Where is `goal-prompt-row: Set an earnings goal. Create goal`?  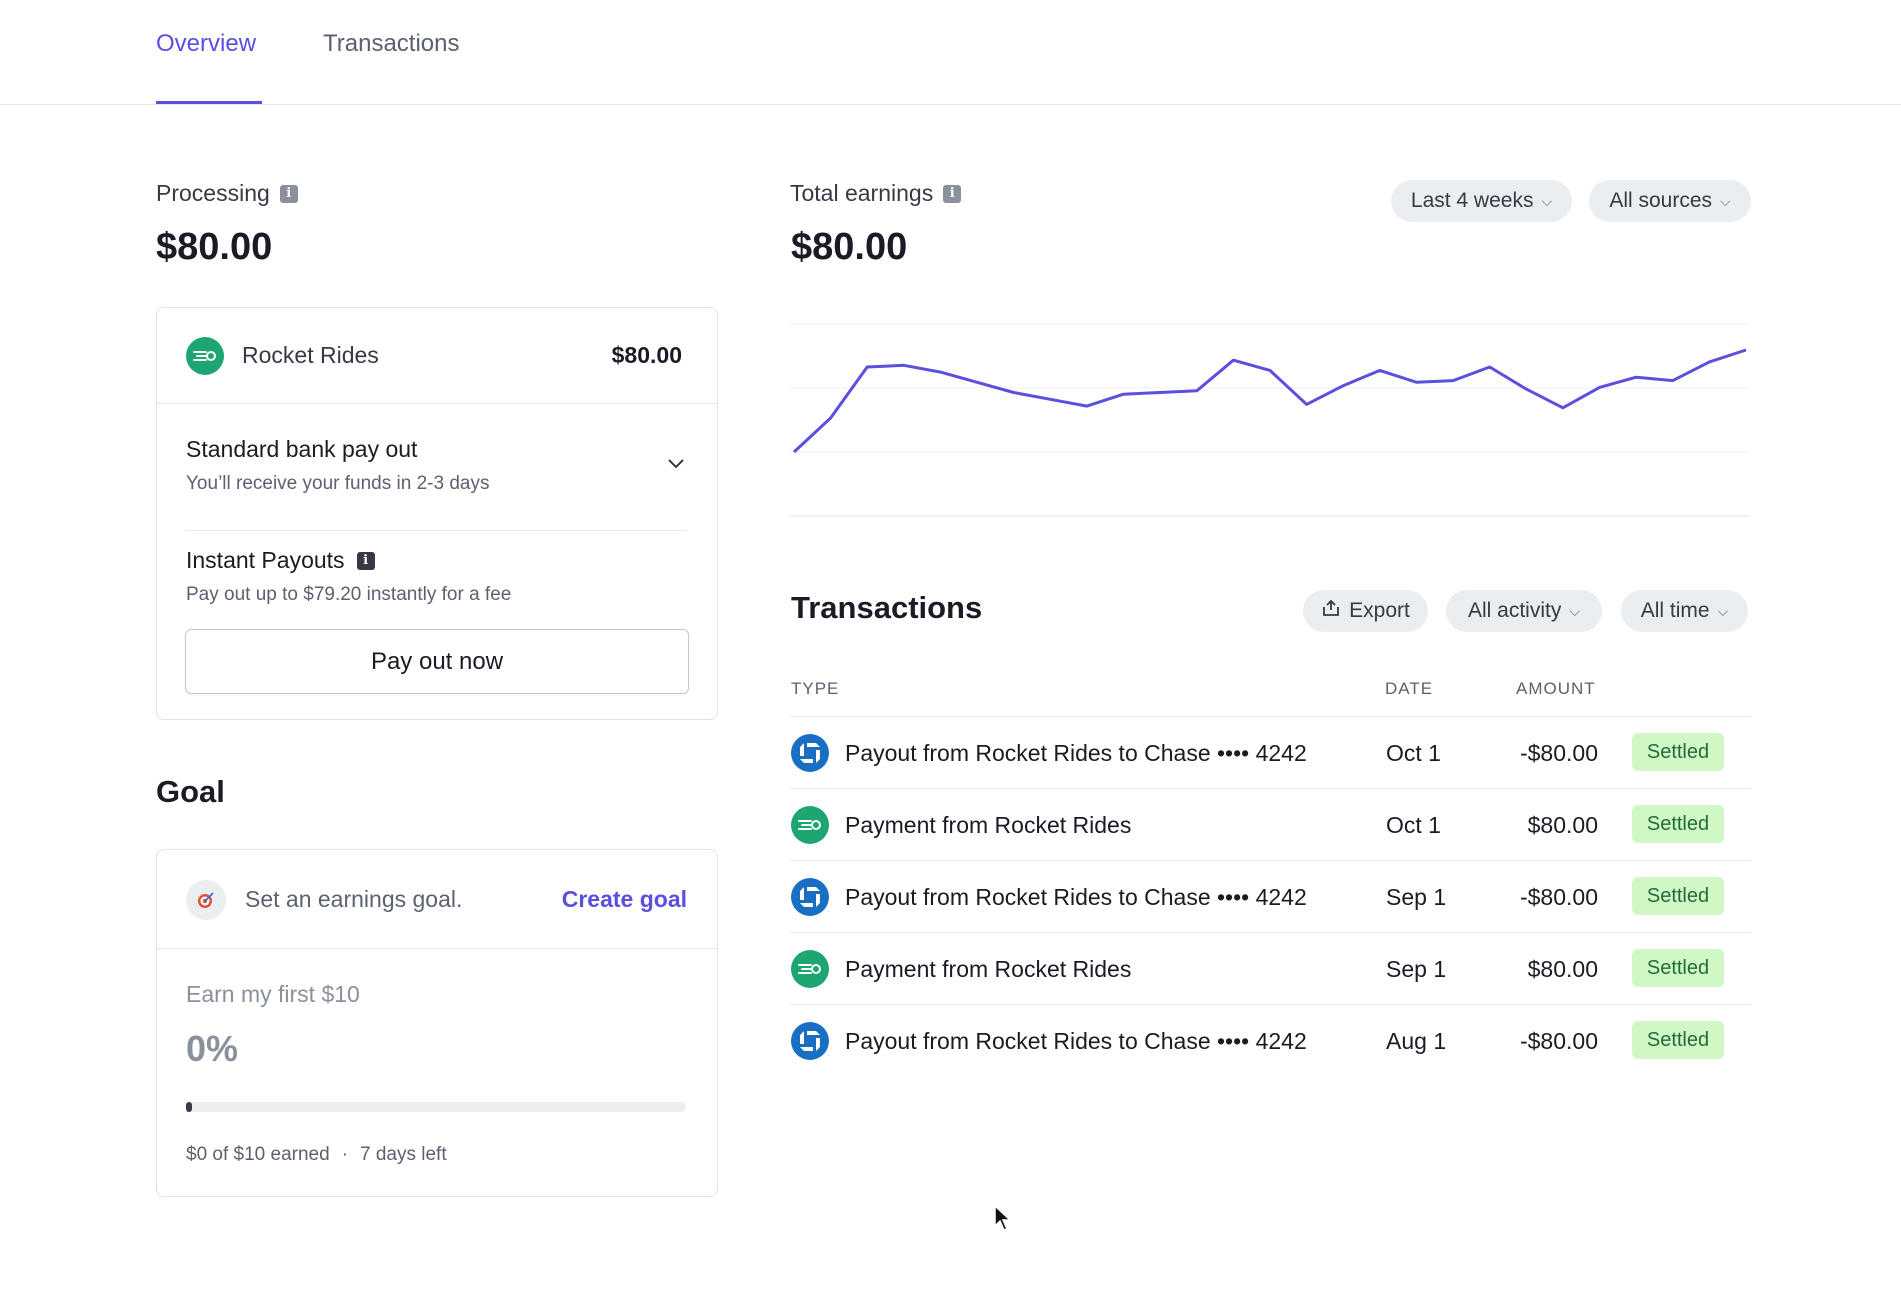 goal-prompt-row: Set an earnings goal. Create goal is located at coordinates (437, 899).